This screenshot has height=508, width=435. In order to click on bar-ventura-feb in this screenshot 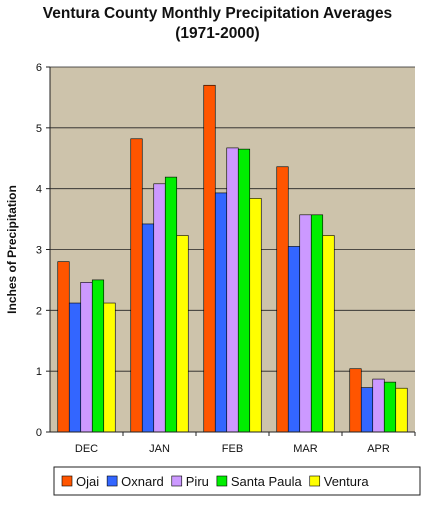, I will do `click(255, 315)`.